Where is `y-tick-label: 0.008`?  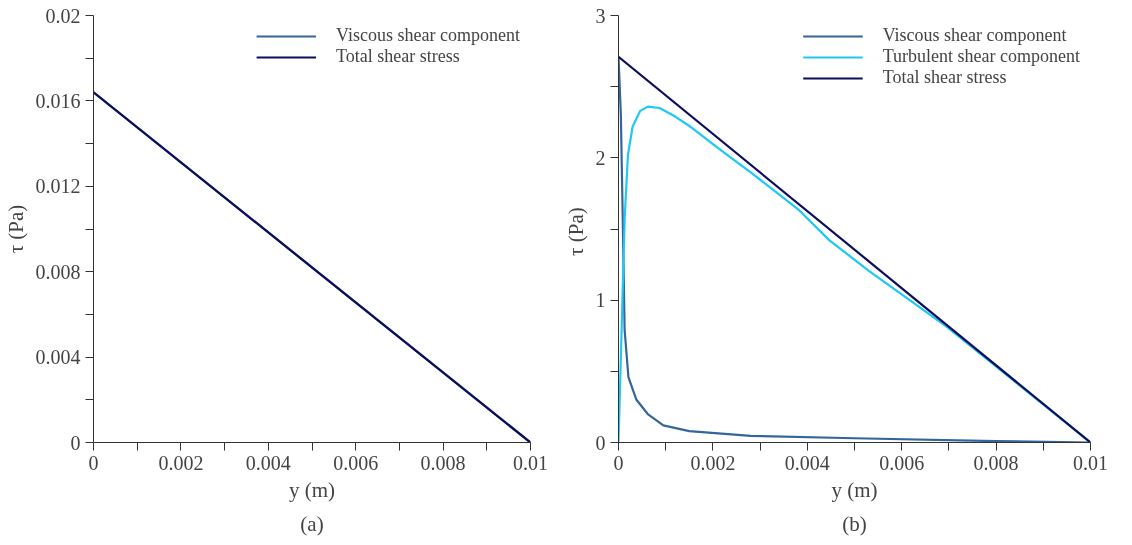 y-tick-label: 0.008 is located at coordinates (58, 271).